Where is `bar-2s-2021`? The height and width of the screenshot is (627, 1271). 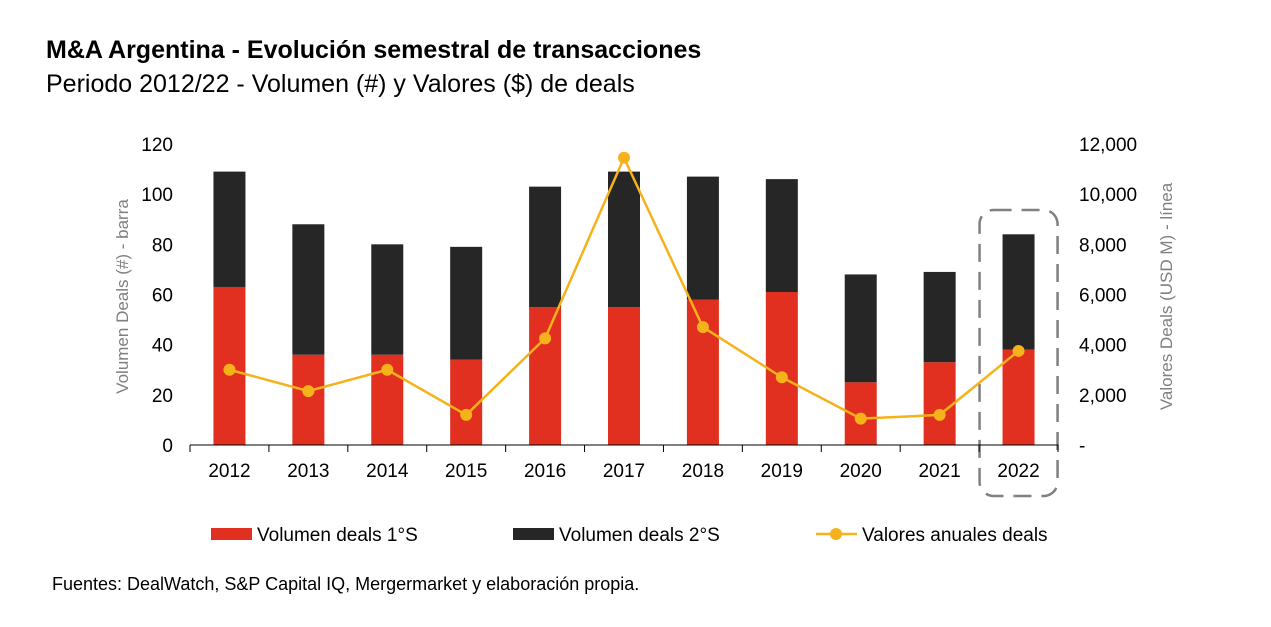 bar-2s-2021 is located at coordinates (939, 317).